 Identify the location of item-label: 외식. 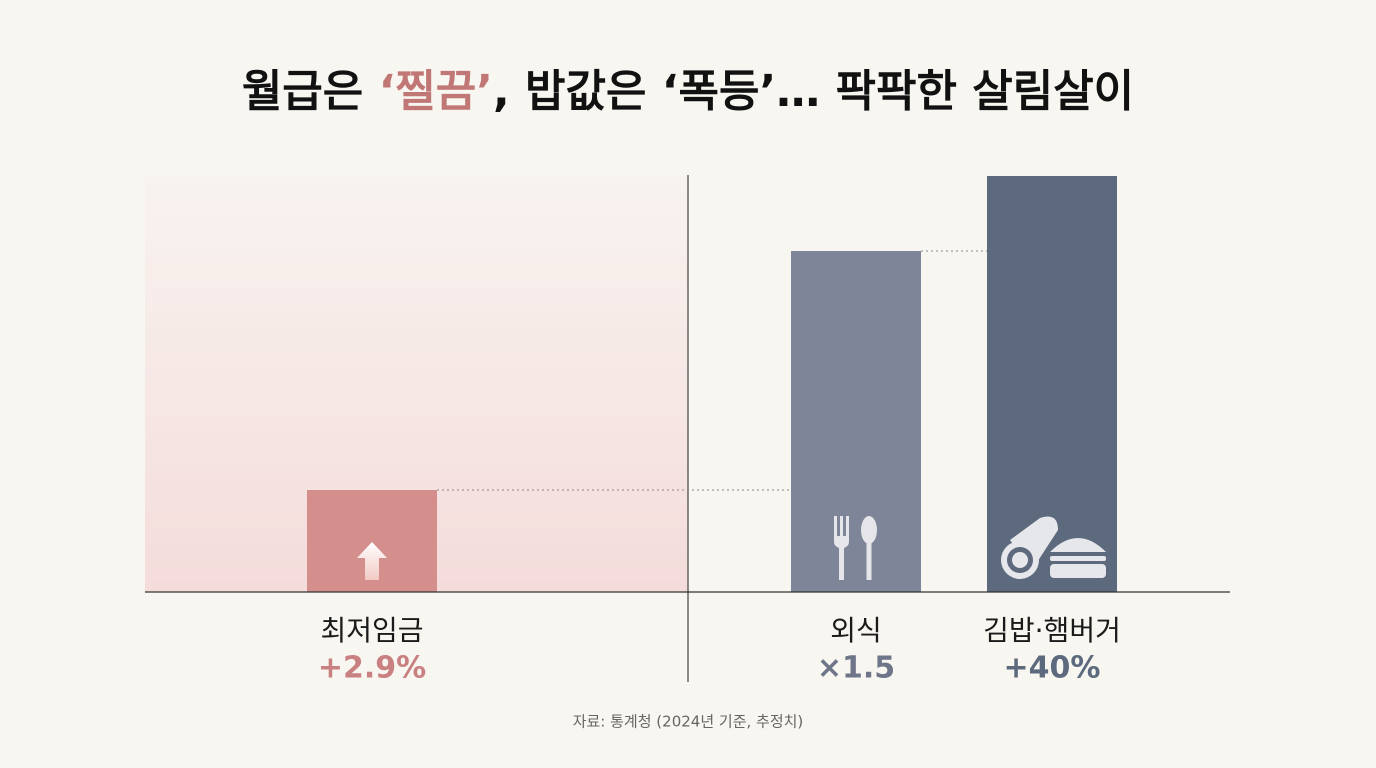
(856, 630).